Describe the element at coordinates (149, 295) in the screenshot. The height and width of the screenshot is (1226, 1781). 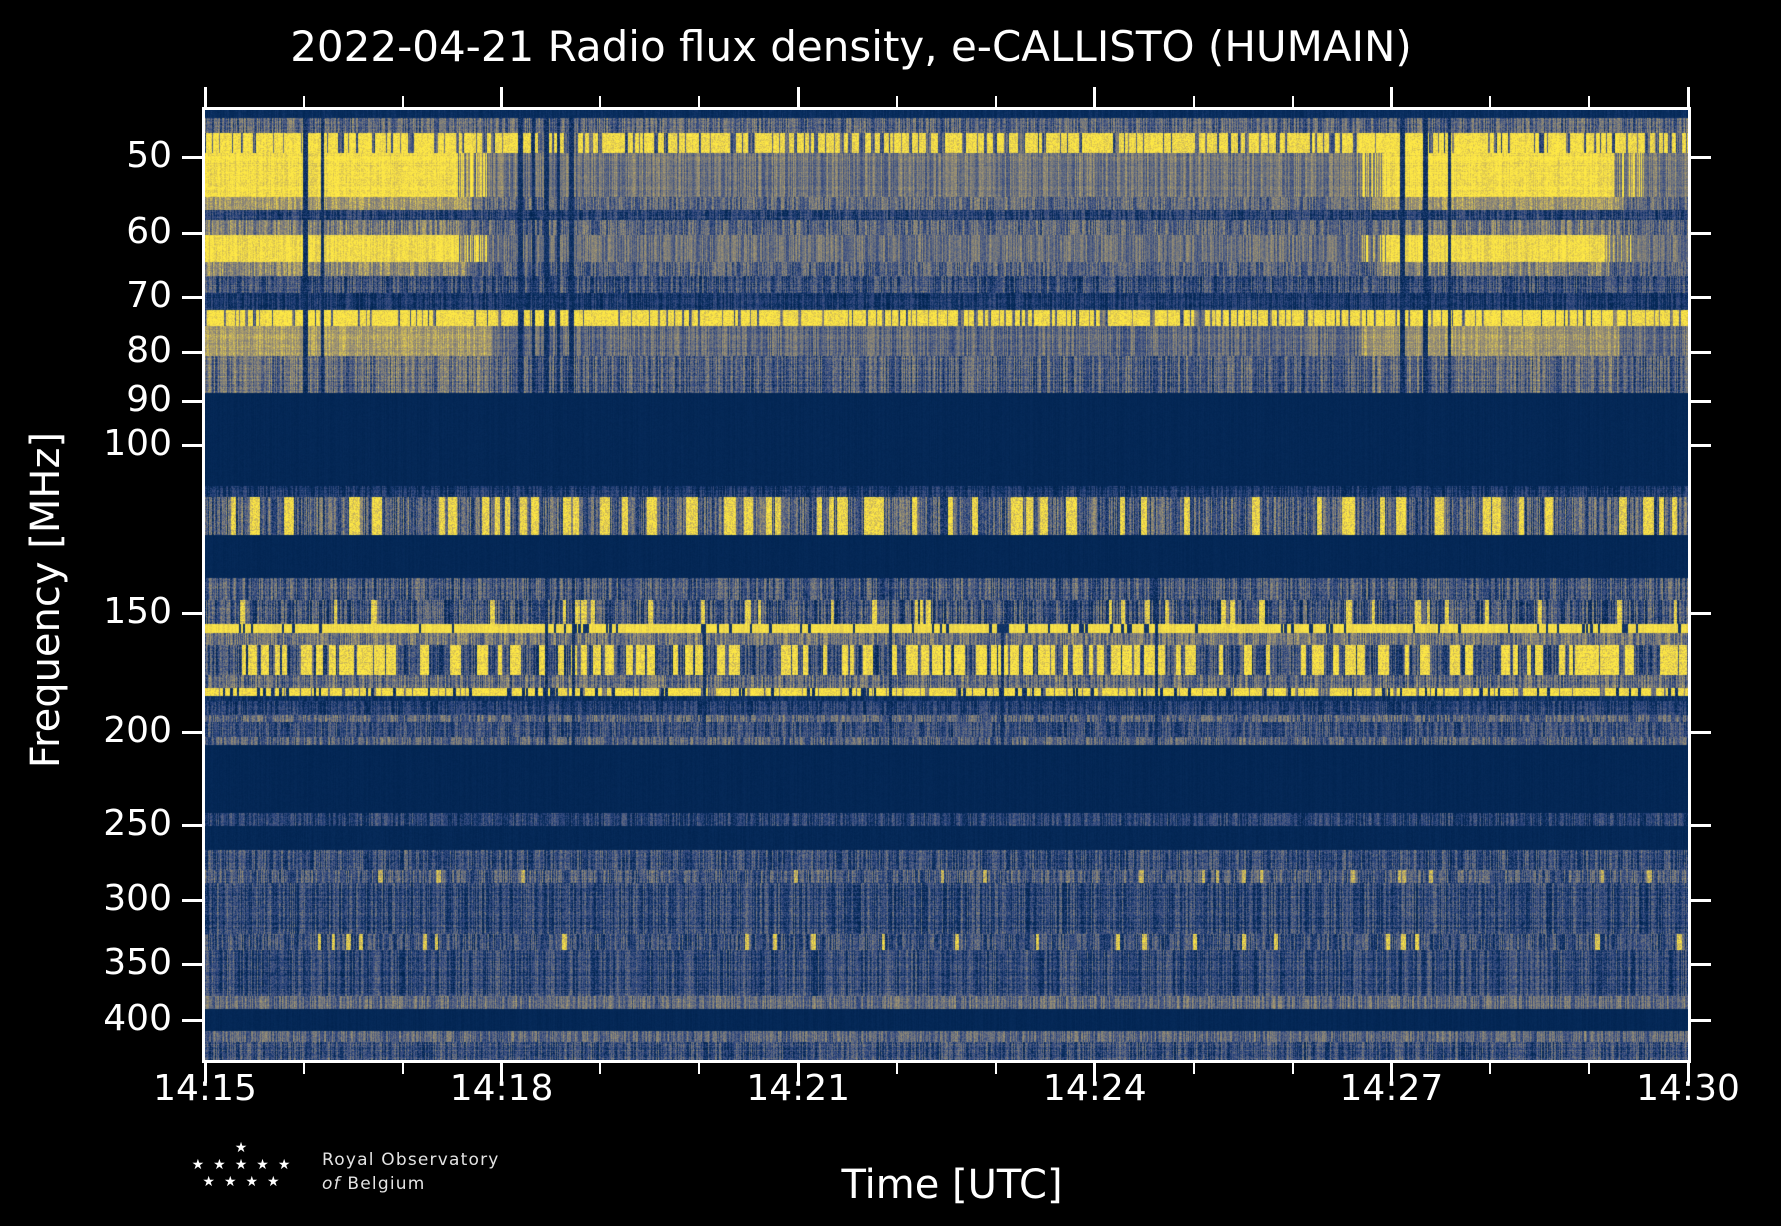
I see `y-tick-label: 70` at that location.